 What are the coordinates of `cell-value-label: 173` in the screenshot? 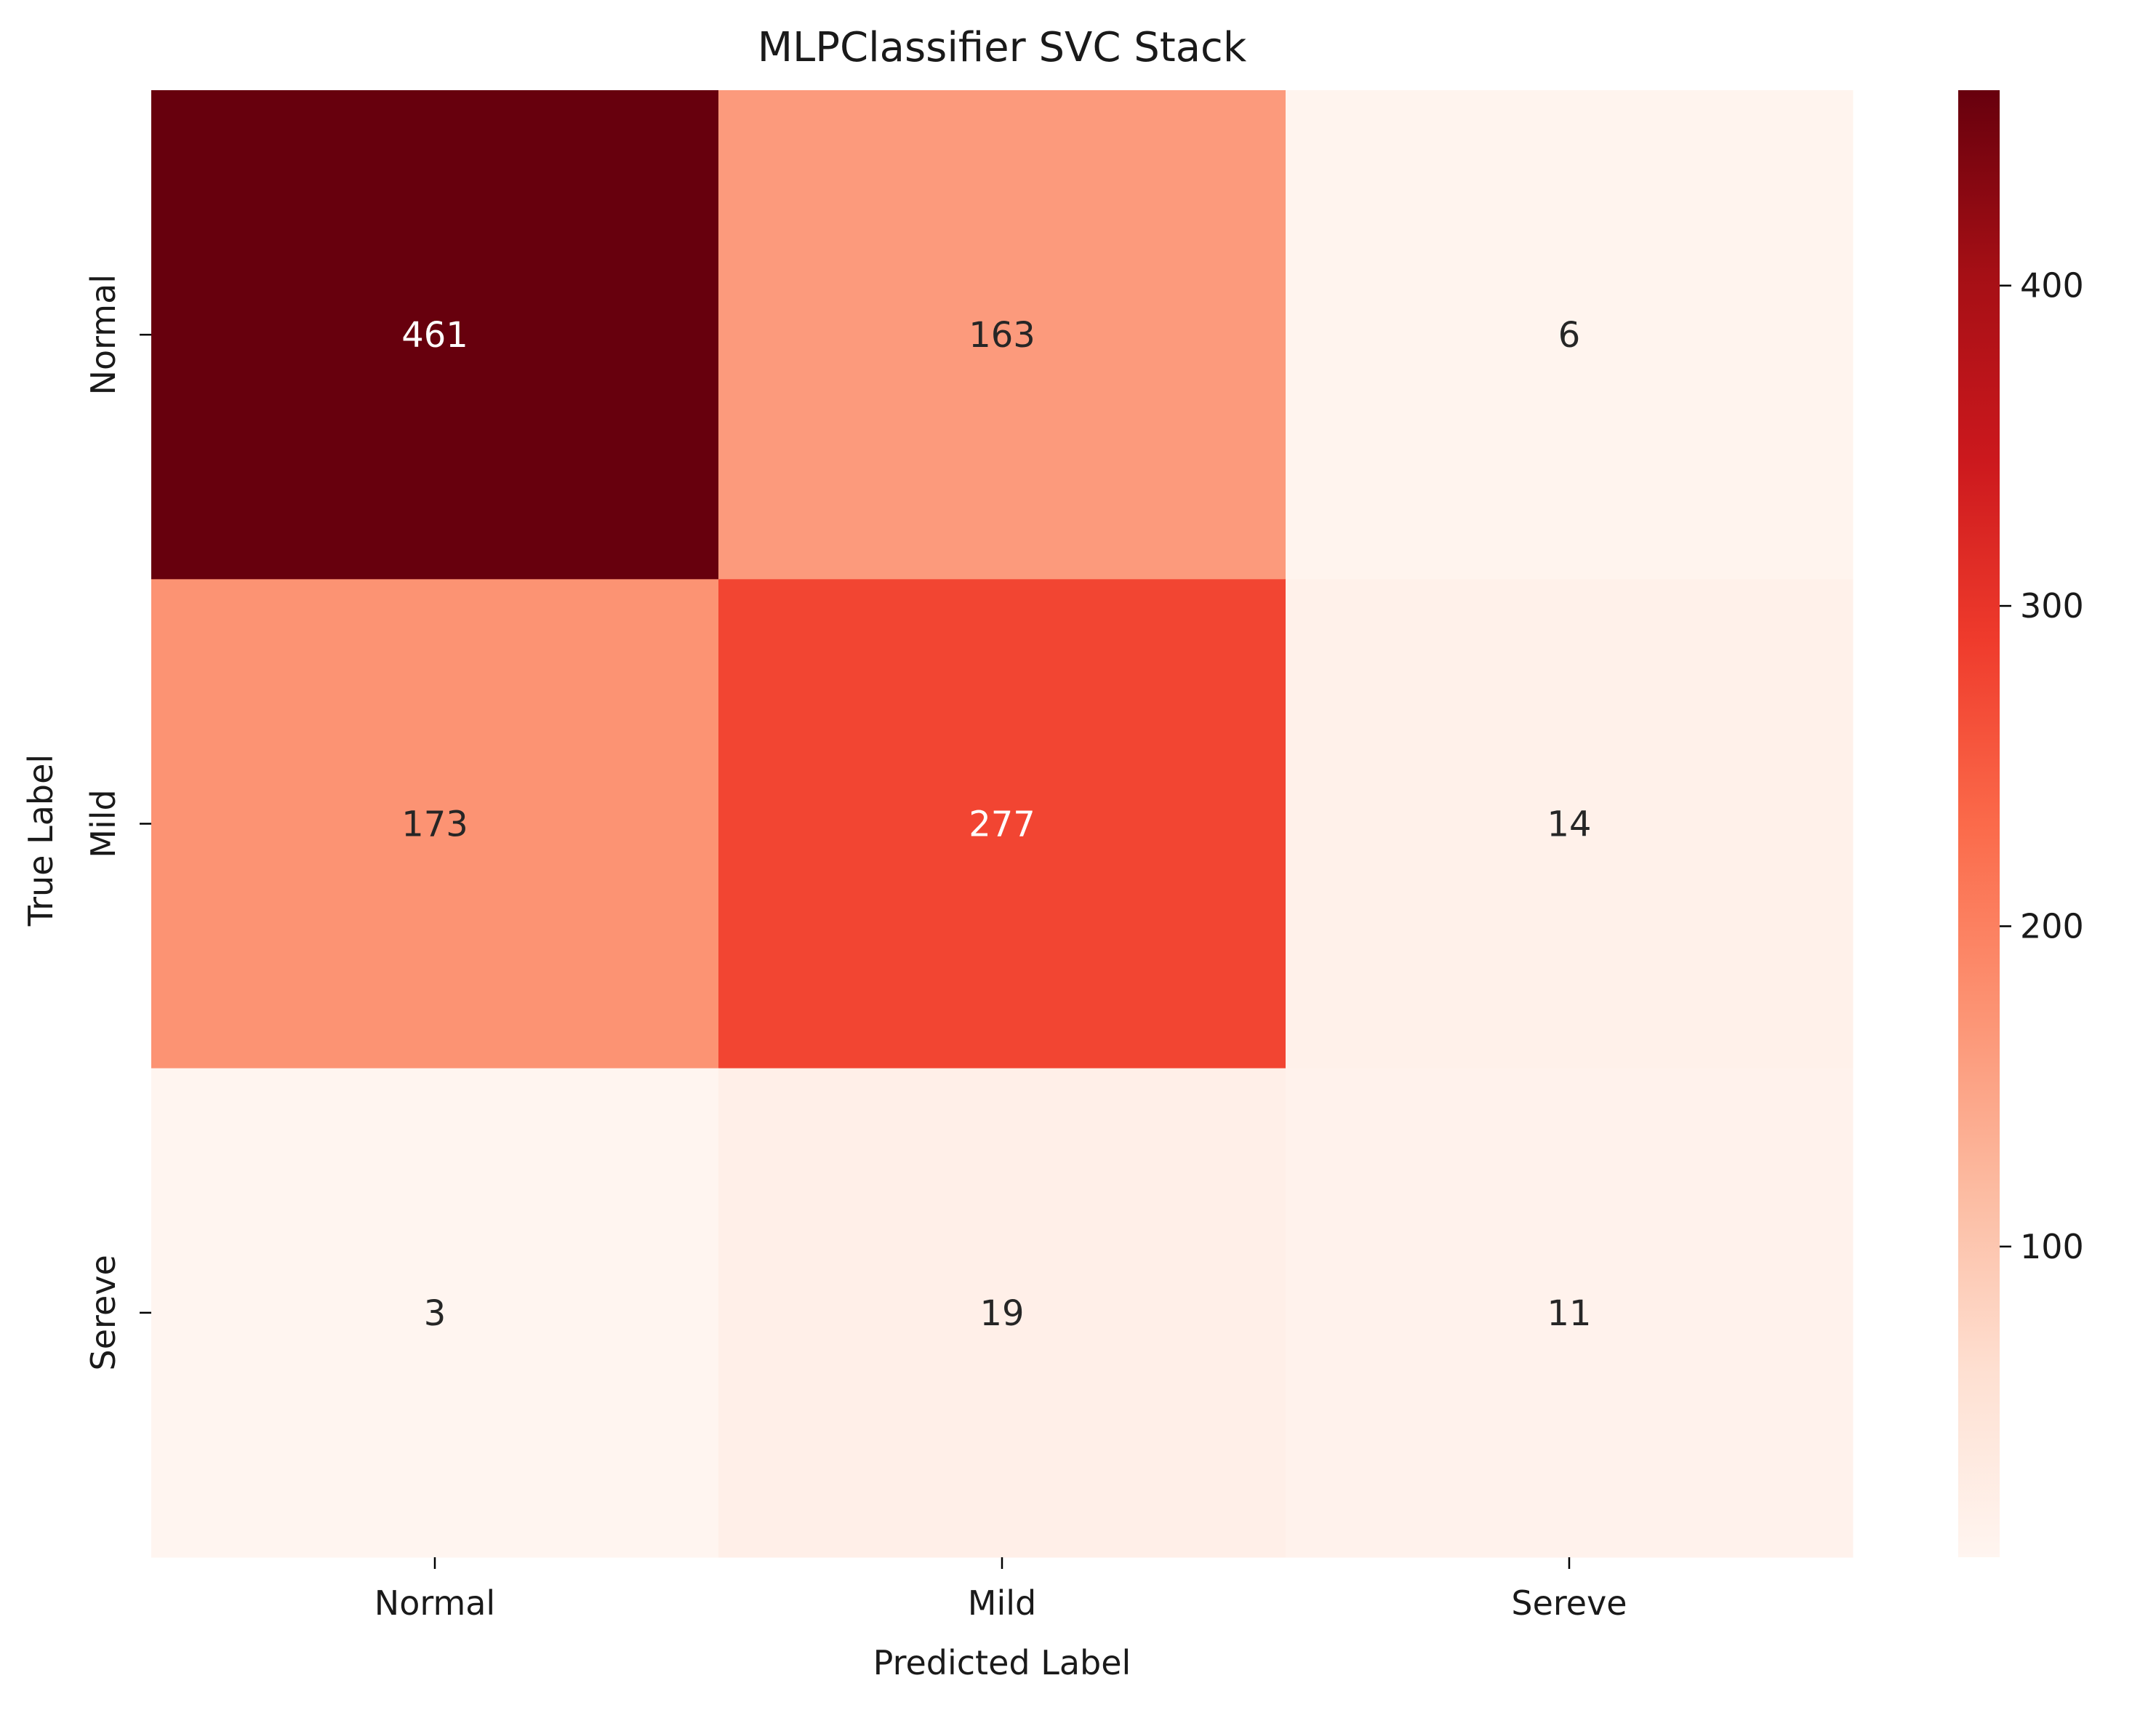 It's located at (434, 824).